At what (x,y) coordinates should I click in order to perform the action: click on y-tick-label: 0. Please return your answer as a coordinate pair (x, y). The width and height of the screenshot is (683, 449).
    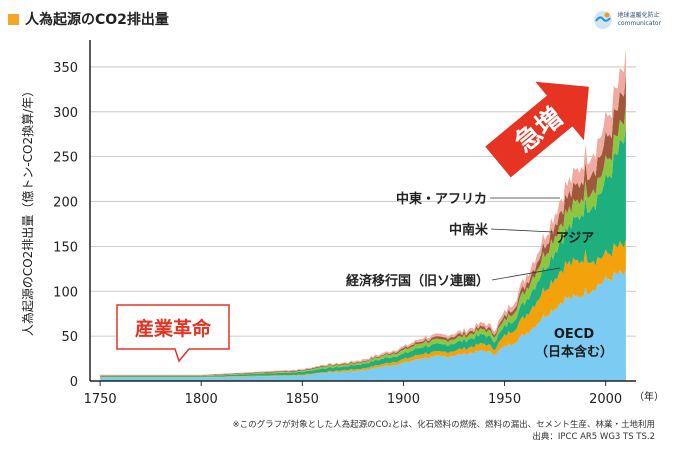
    Looking at the image, I should click on (74, 382).